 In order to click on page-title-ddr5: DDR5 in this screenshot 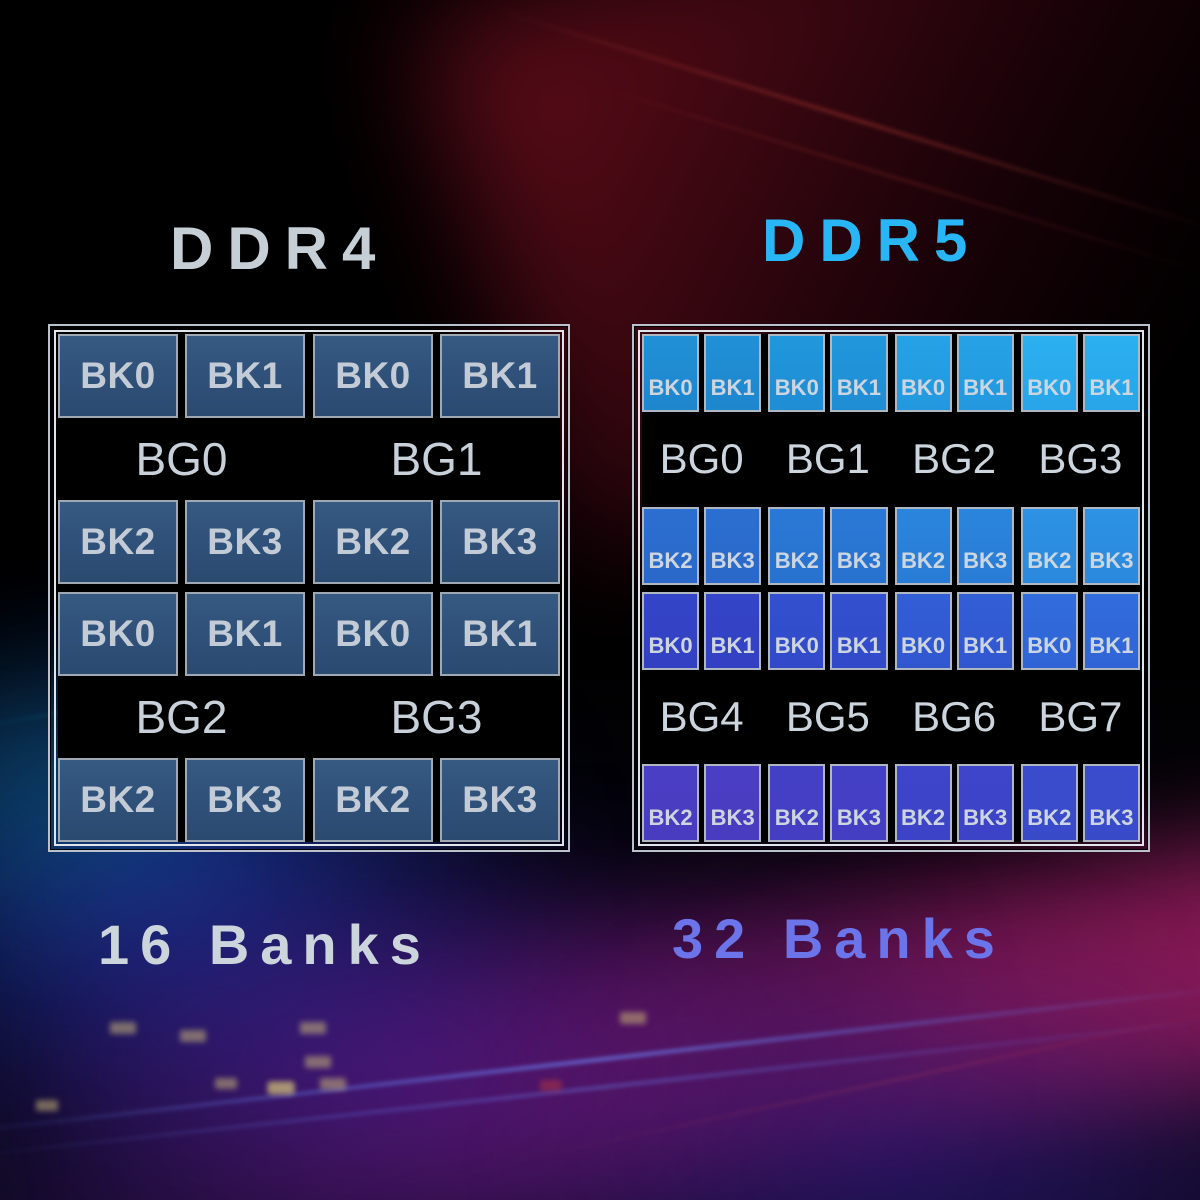, I will do `click(872, 240)`.